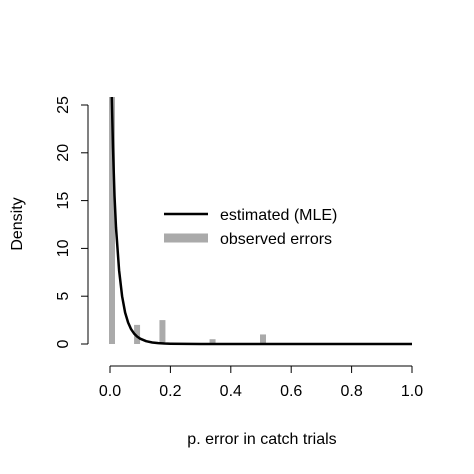 Image resolution: width=474 pixels, height=474 pixels. What do you see at coordinates (170, 391) in the screenshot?
I see `x-tick-label: 0.2` at bounding box center [170, 391].